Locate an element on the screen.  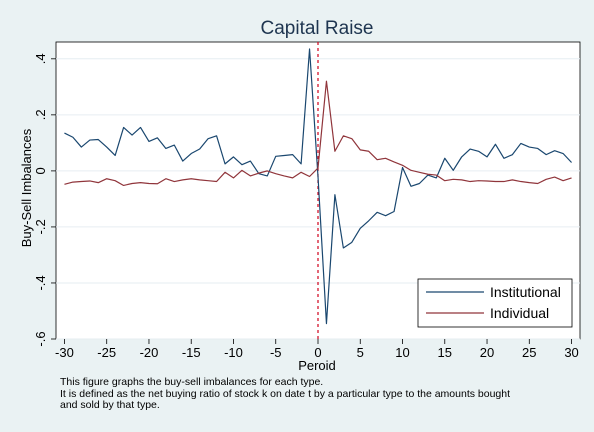
x-tick-label: 15 is located at coordinates (445, 352).